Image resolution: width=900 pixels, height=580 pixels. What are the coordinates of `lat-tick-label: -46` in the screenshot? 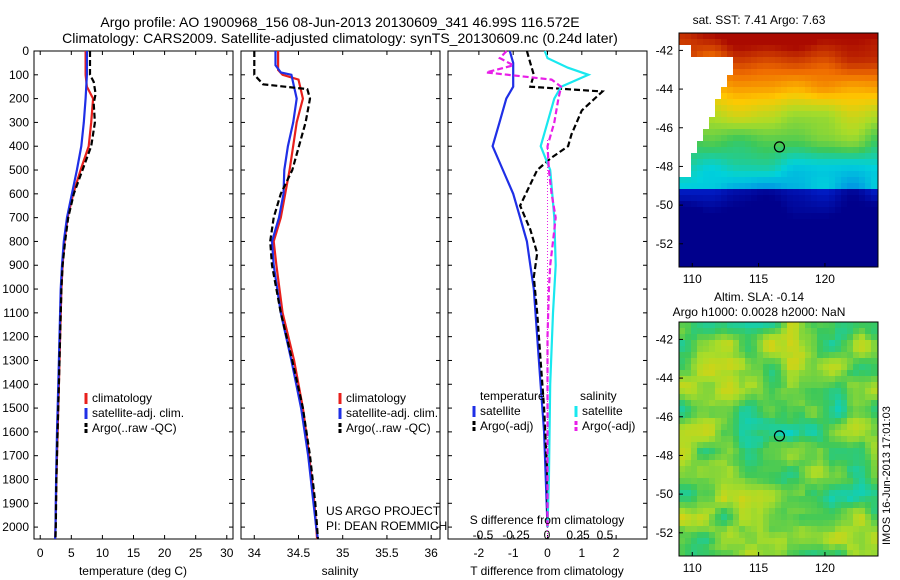 It's located at (665, 128).